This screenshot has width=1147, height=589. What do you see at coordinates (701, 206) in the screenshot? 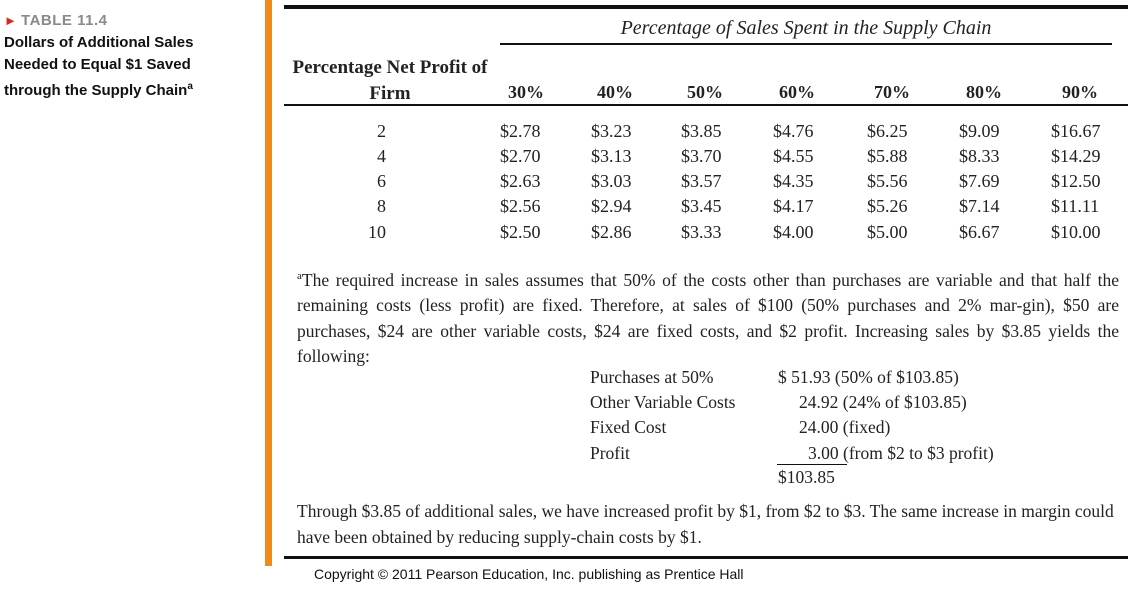
I see `value-cell: $3.45` at bounding box center [701, 206].